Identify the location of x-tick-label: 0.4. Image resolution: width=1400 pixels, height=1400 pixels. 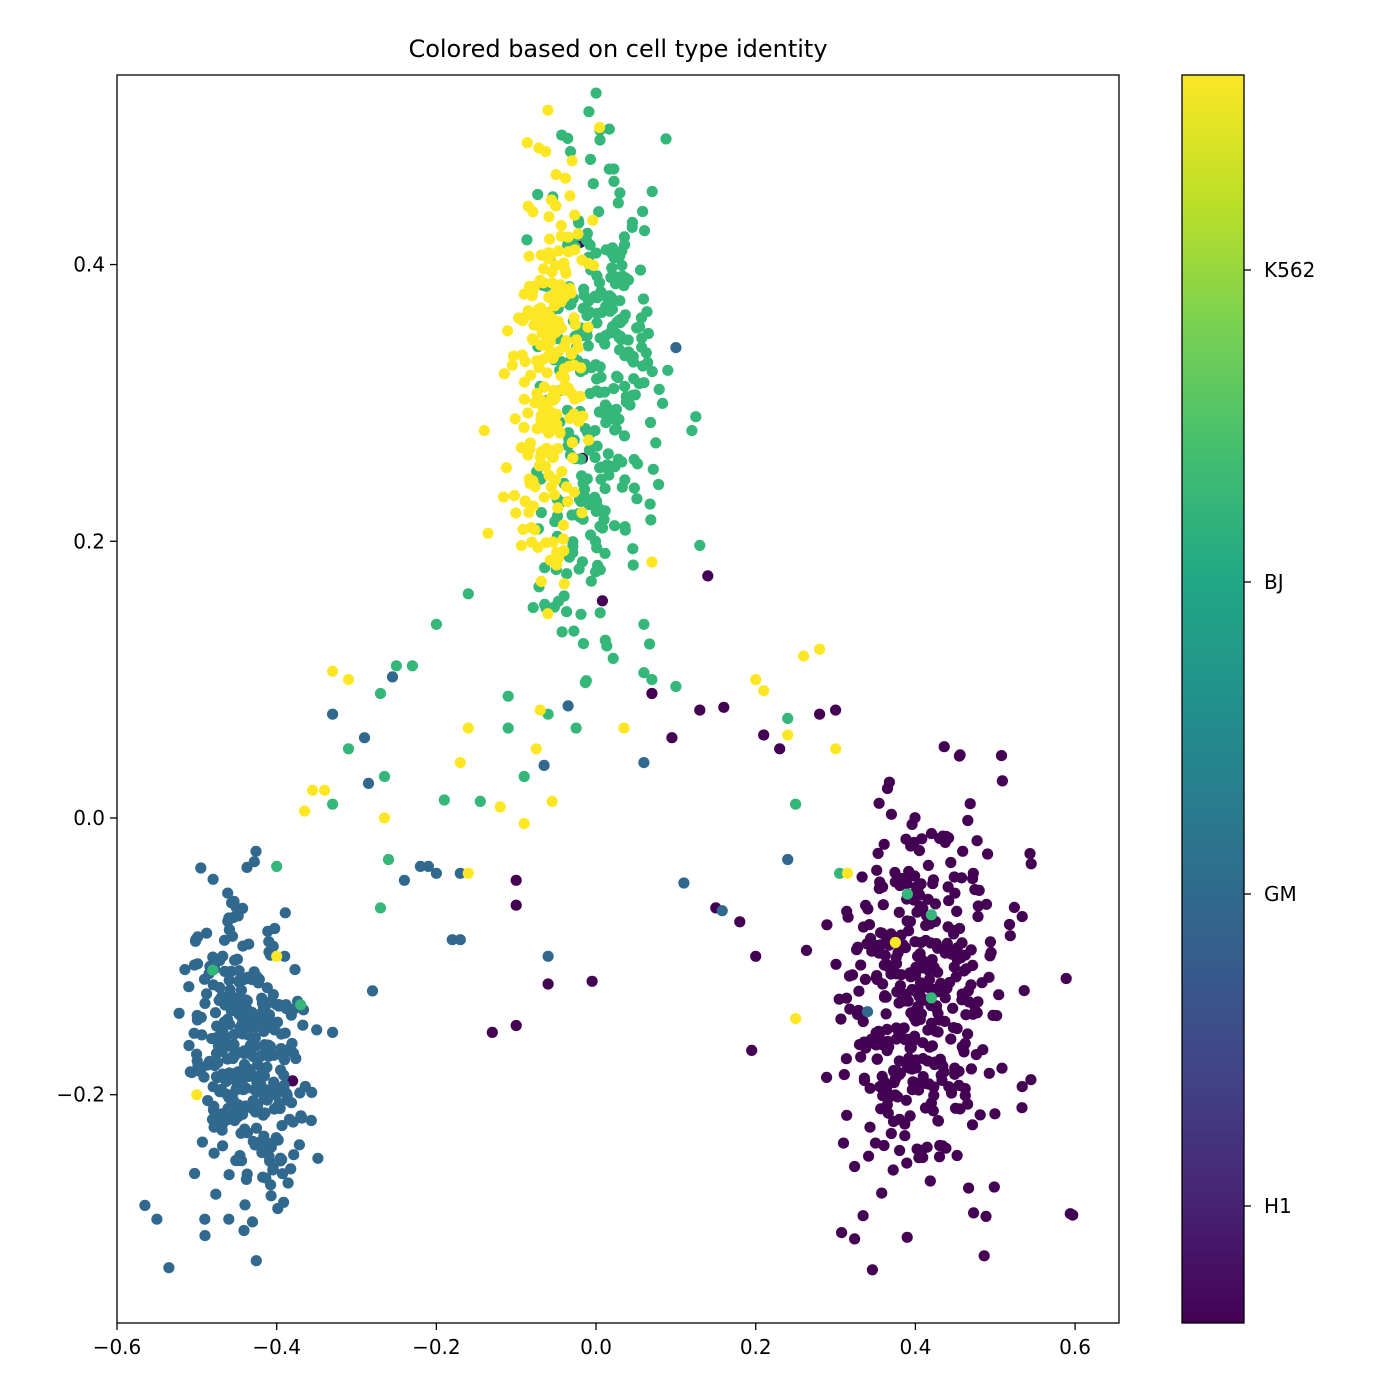
(916, 1347).